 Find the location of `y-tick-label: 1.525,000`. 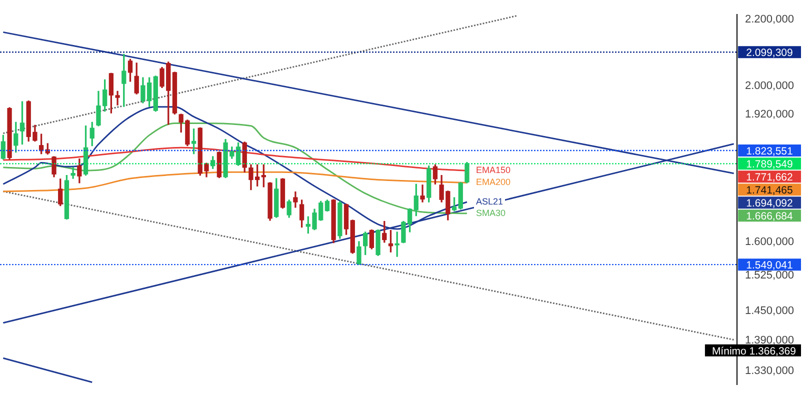

y-tick-label: 1.525,000 is located at coordinates (769, 276).